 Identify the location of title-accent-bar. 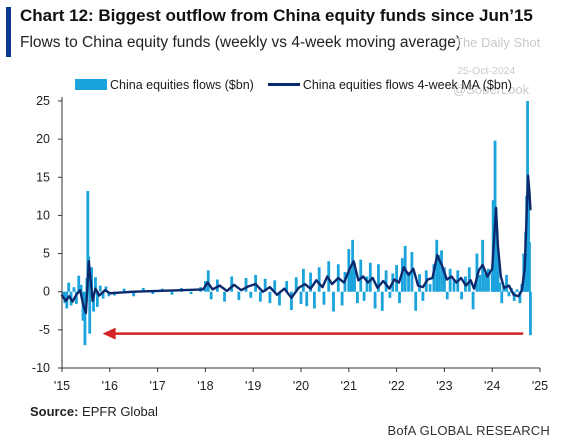
(8, 32).